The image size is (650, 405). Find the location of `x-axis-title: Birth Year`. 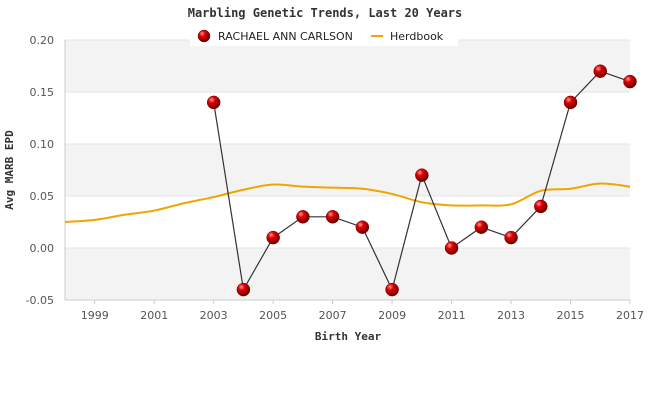

x-axis-title: Birth Year is located at coordinates (348, 336).